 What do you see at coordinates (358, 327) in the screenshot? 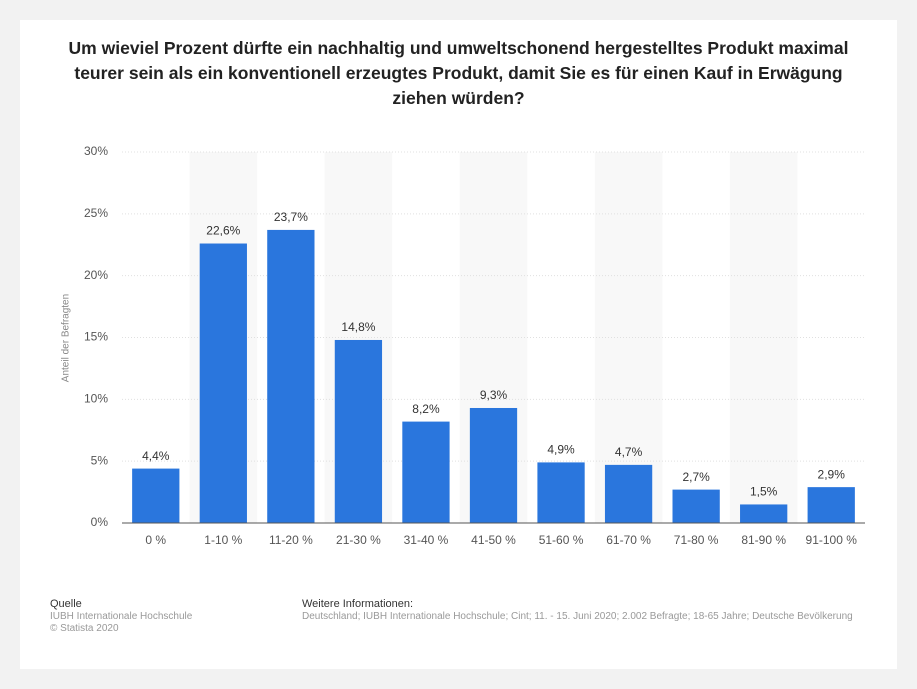
I see `value-label: 14,8%` at bounding box center [358, 327].